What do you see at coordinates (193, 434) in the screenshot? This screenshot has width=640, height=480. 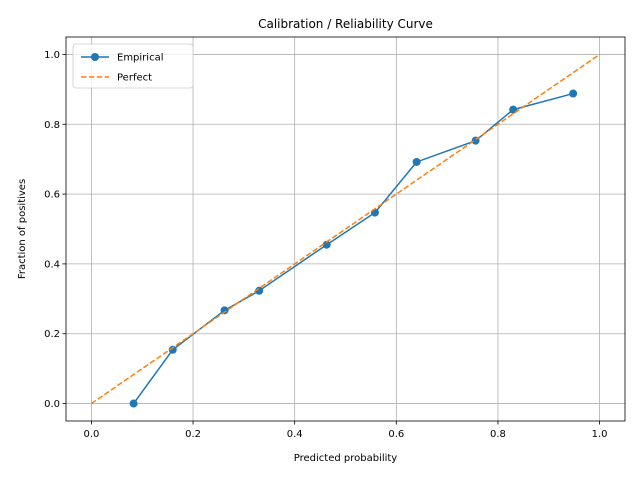 I see `x-tick-label: 0.2` at bounding box center [193, 434].